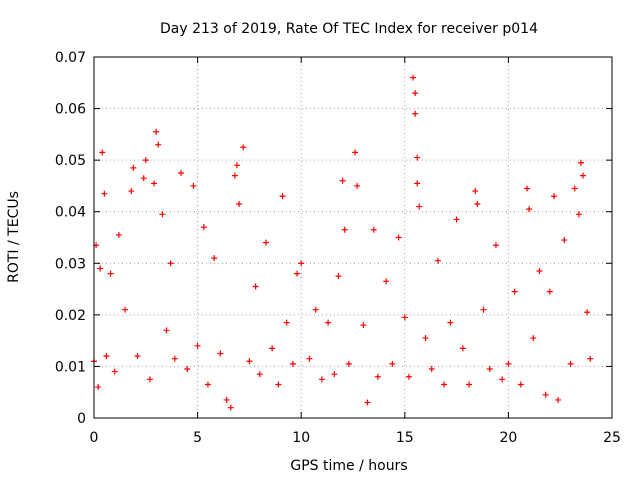 The height and width of the screenshot is (480, 640). Describe the element at coordinates (348, 466) in the screenshot. I see `x-axis-label: GPS time / hours` at that location.